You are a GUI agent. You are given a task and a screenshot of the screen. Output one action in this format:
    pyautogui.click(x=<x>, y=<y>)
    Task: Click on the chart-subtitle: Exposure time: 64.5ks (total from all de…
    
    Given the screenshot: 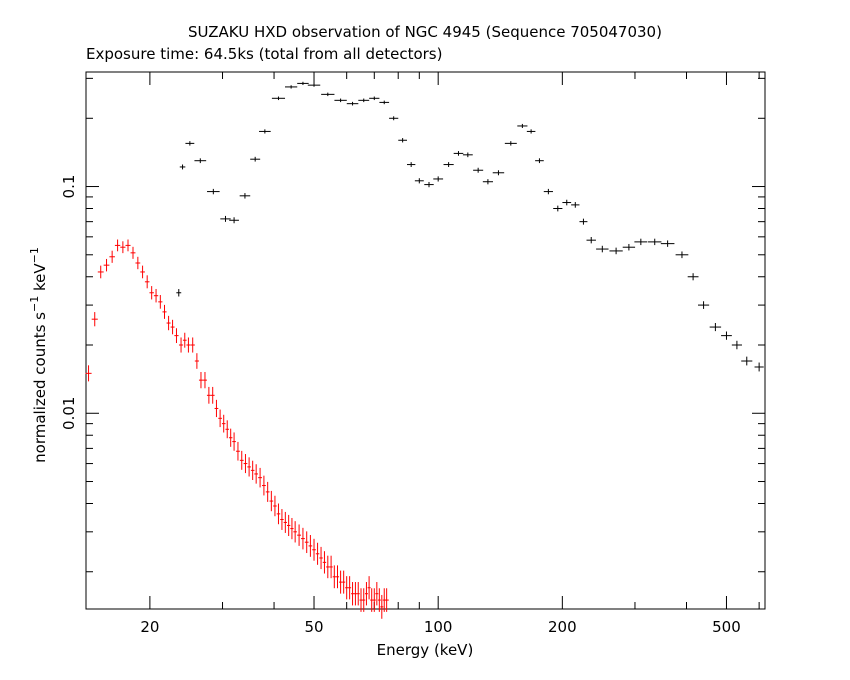 What is the action you would take?
    pyautogui.click(x=264, y=54)
    